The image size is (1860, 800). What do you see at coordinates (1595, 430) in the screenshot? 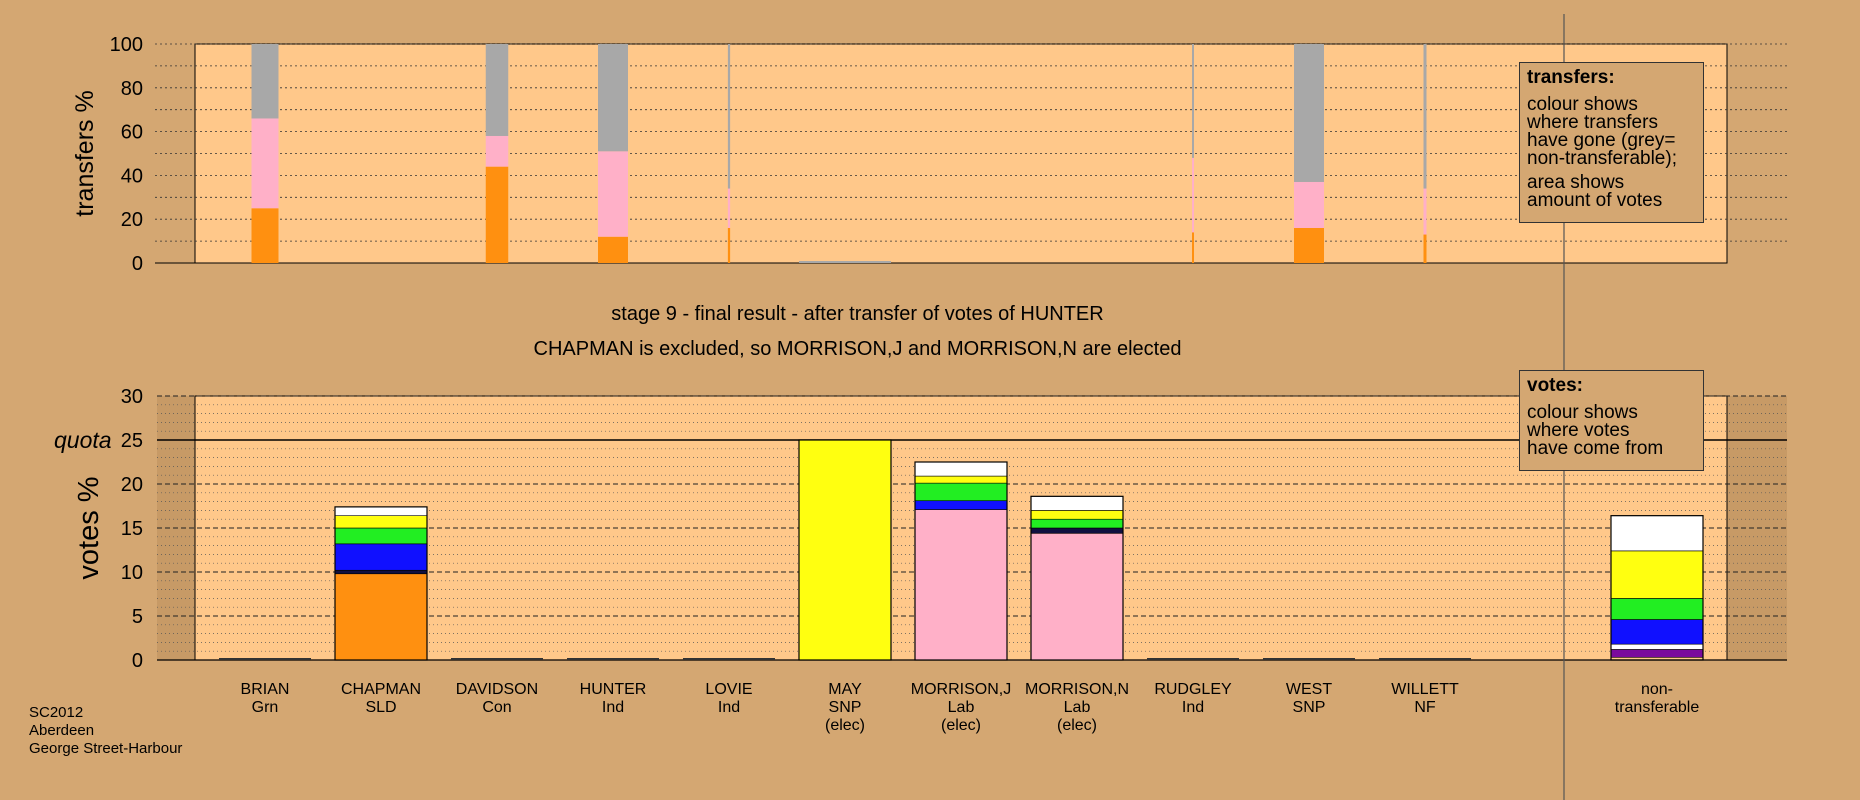
I see `votes-legend-text1: colour shows where votes have come from` at bounding box center [1595, 430].